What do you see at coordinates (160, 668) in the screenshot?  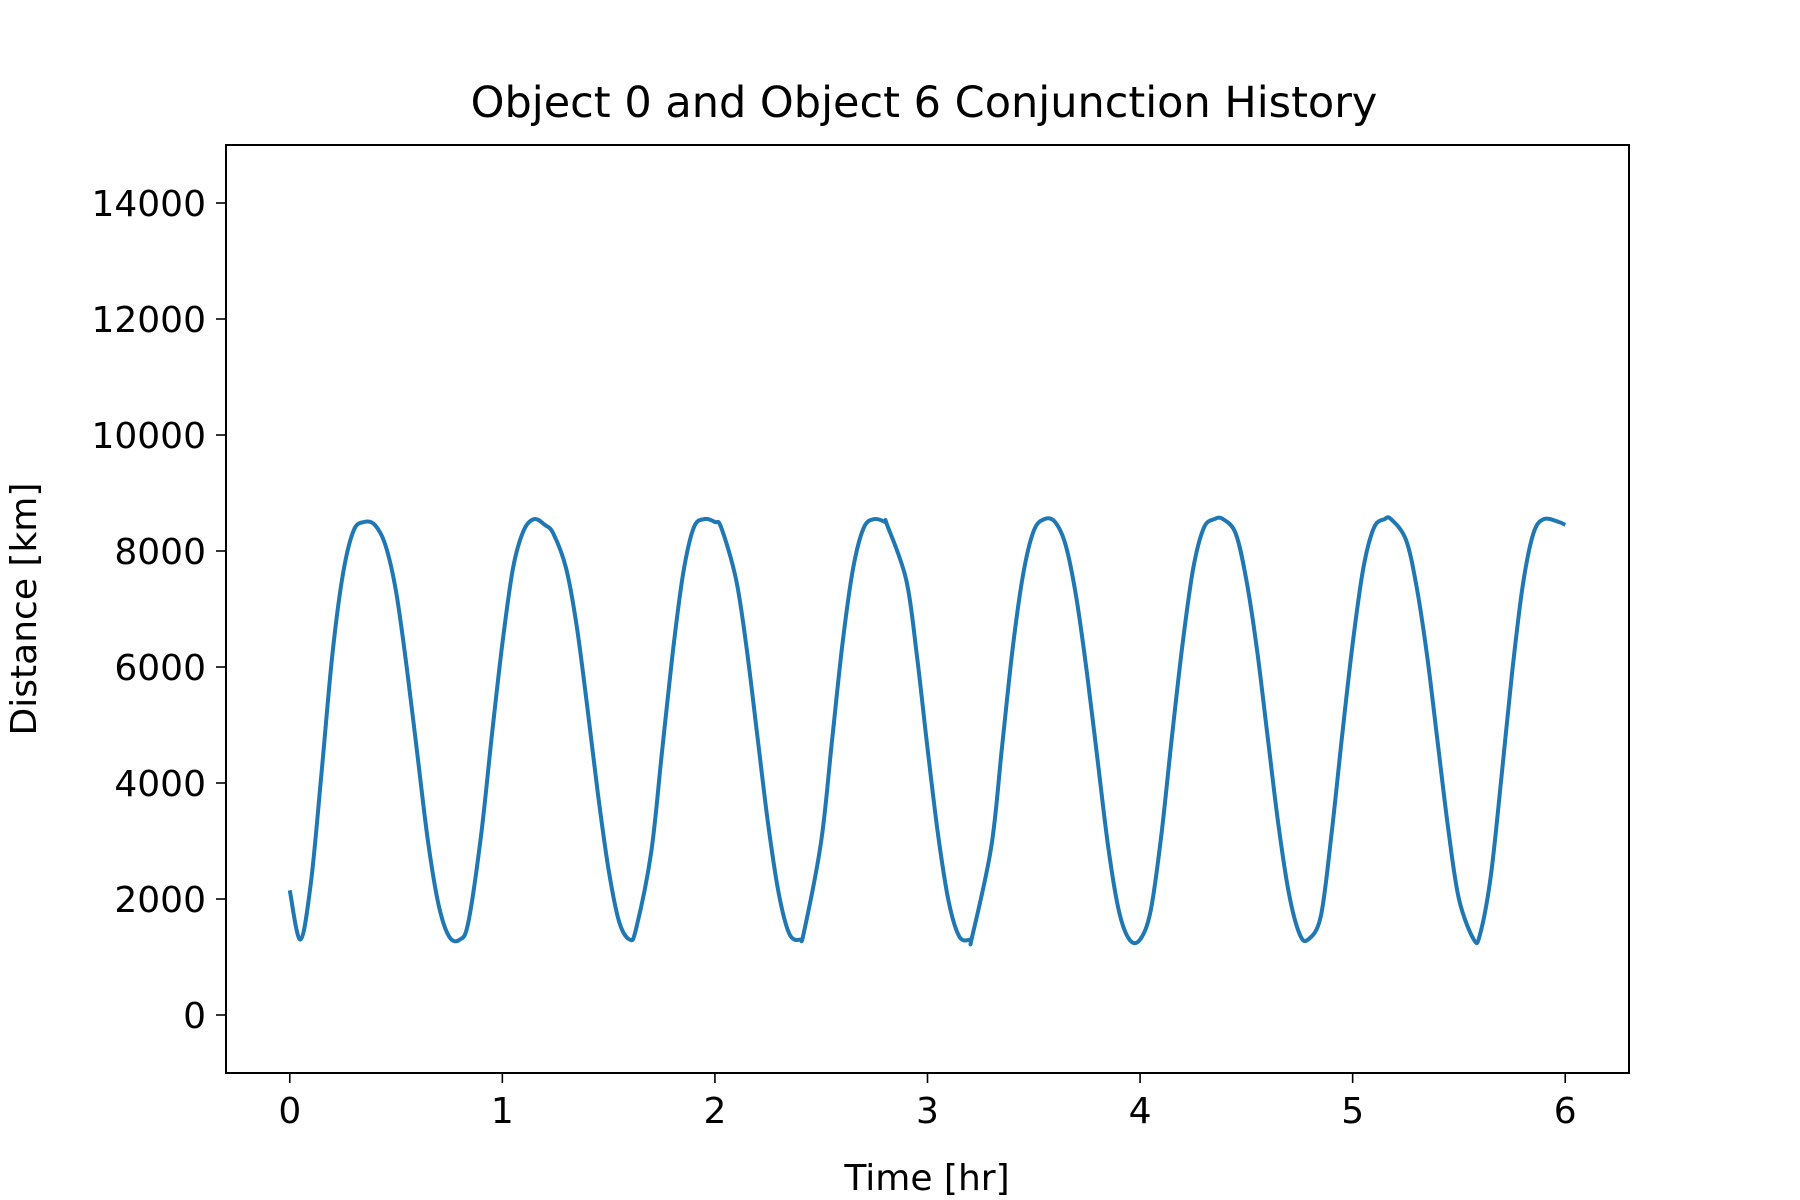 I see `y-tick-label: 6000` at bounding box center [160, 668].